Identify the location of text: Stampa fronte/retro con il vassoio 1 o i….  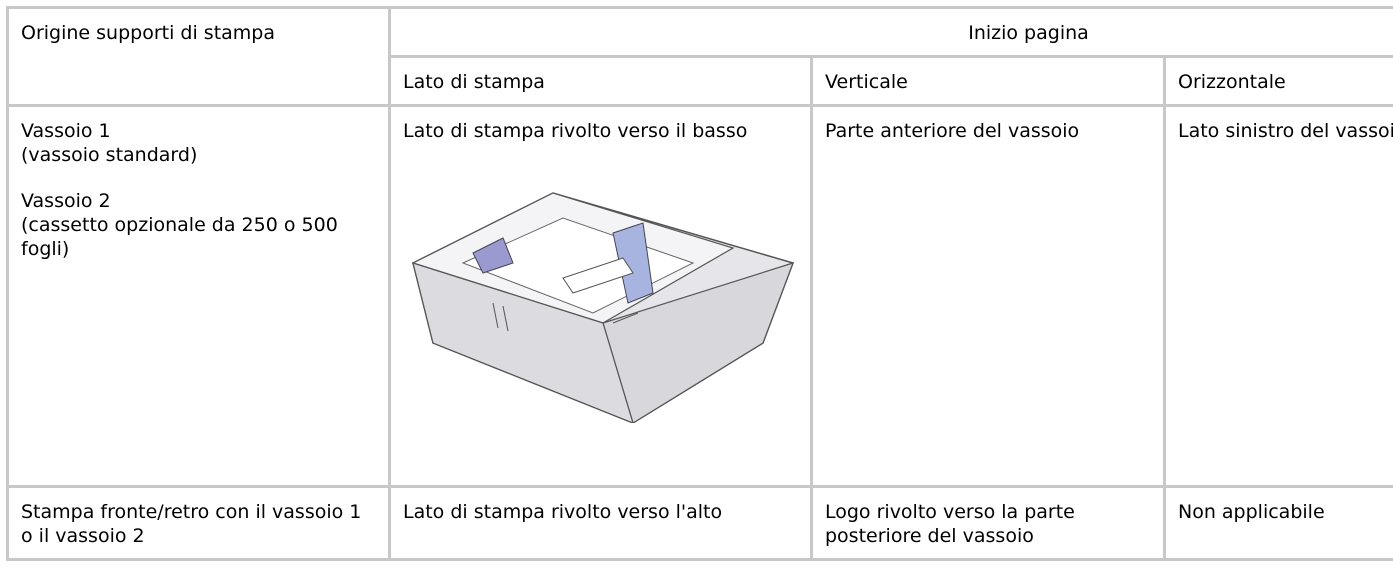
(191, 524).